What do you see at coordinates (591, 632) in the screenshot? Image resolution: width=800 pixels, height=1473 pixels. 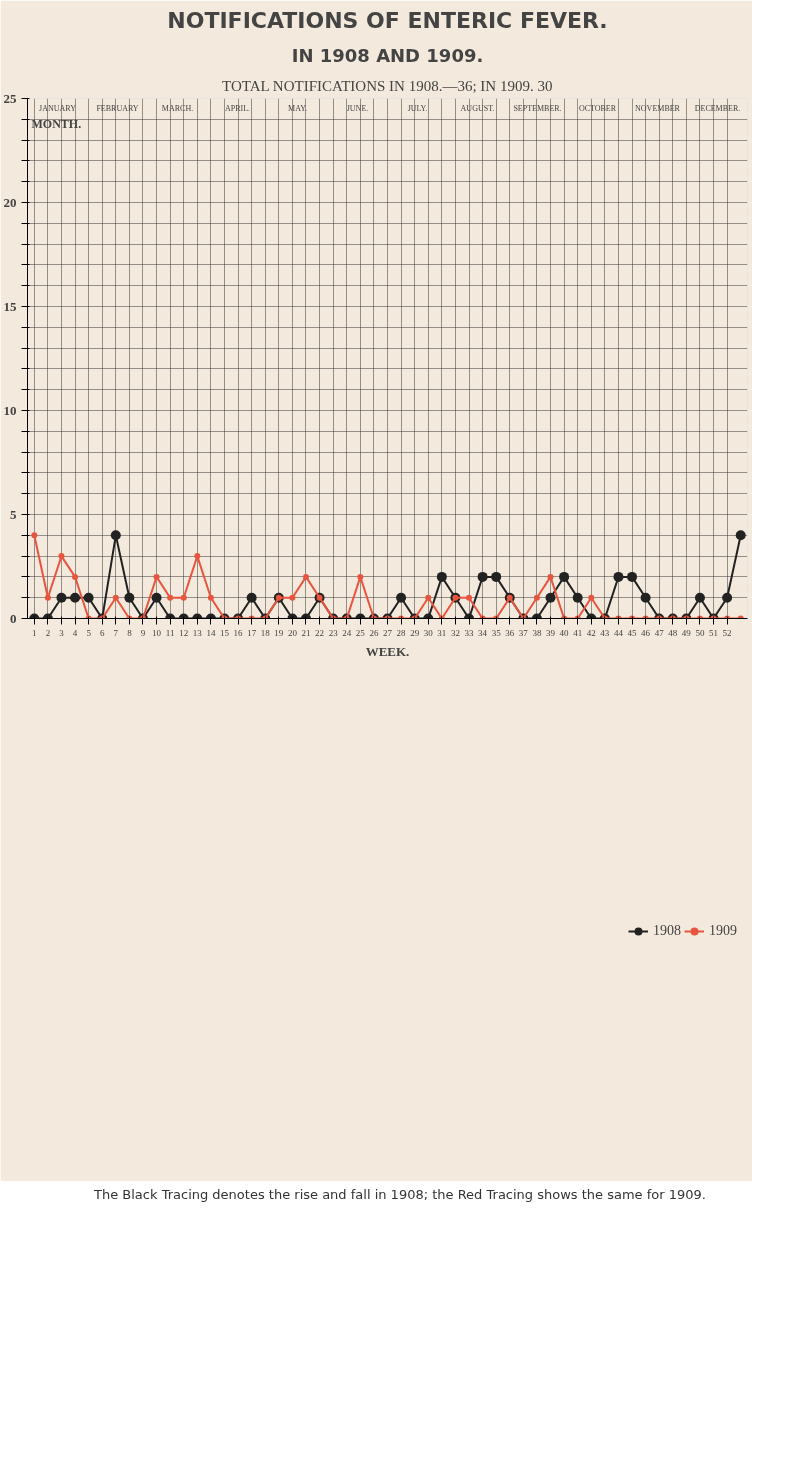 I see `x-tick-label: 42` at bounding box center [591, 632].